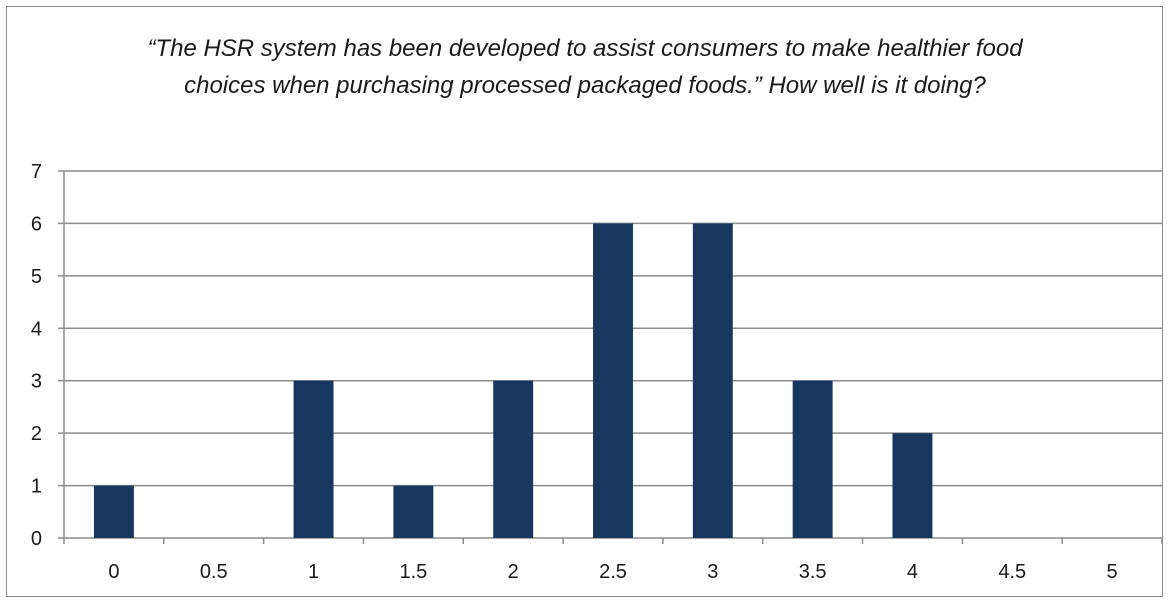  What do you see at coordinates (113, 572) in the screenshot?
I see `x-tick-label: 0` at bounding box center [113, 572].